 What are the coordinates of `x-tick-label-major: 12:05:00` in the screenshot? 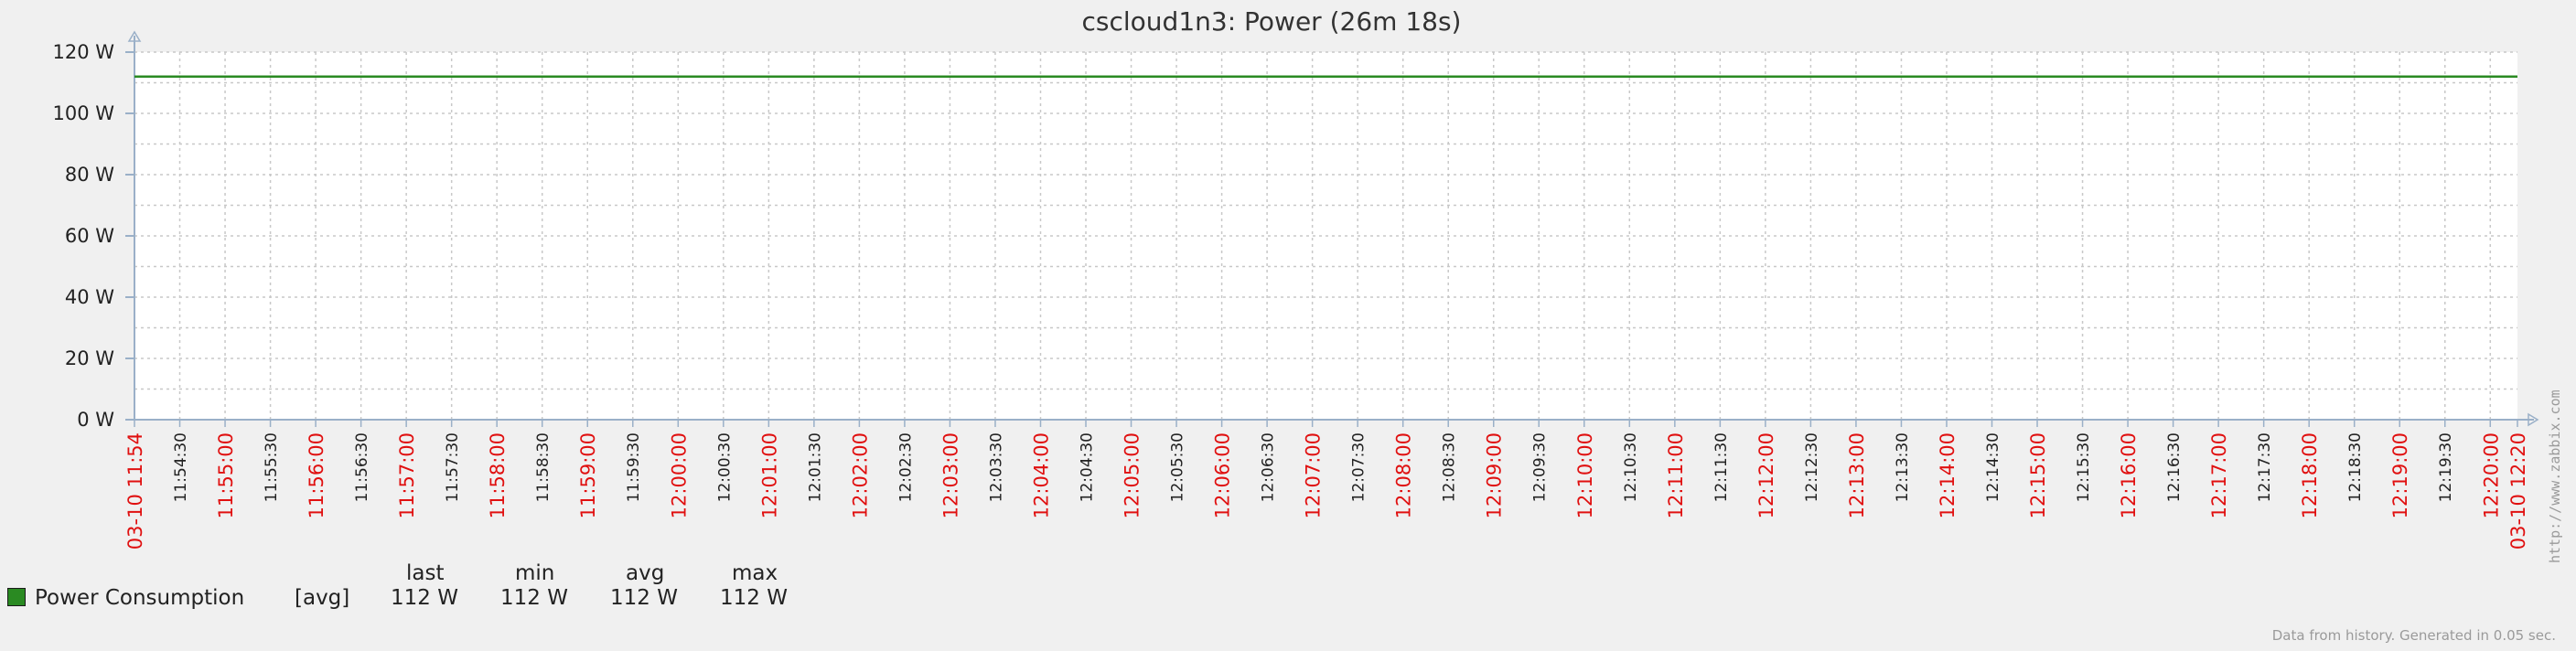 It's located at (1133, 475).